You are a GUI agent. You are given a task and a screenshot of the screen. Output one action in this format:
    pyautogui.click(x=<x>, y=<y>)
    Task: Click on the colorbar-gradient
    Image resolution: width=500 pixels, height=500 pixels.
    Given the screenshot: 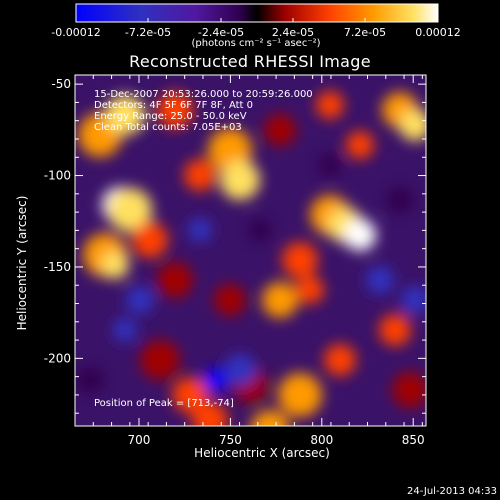 What is the action you would take?
    pyautogui.click(x=257, y=13)
    